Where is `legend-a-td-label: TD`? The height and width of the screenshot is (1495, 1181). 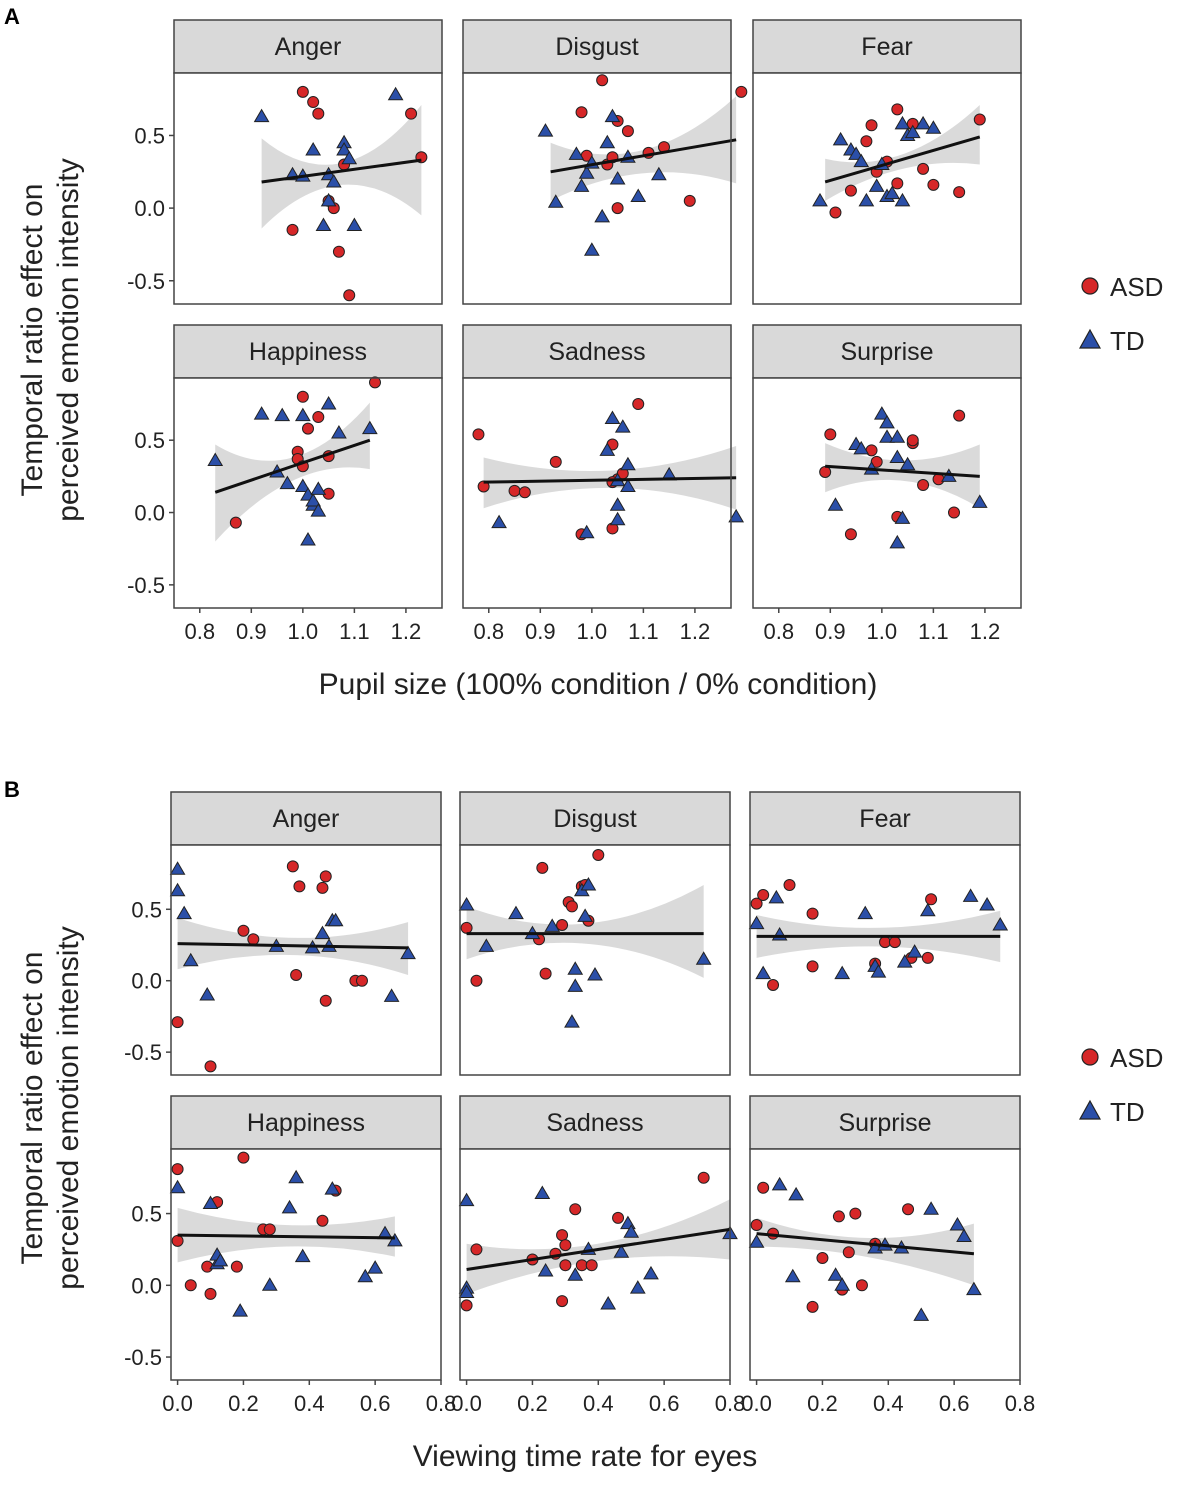
legend-a-td-label: TD is located at coordinates (1127, 341).